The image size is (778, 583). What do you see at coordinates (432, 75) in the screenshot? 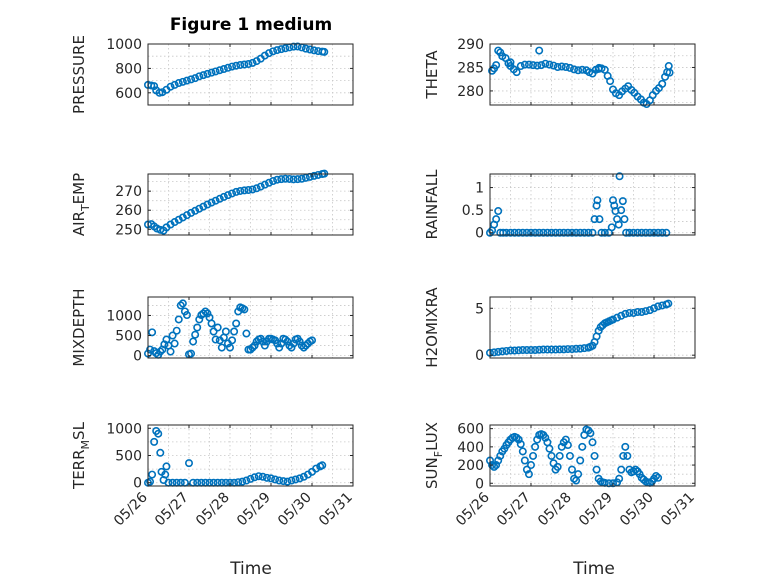
I see `y-axis-label: THETA` at bounding box center [432, 75].